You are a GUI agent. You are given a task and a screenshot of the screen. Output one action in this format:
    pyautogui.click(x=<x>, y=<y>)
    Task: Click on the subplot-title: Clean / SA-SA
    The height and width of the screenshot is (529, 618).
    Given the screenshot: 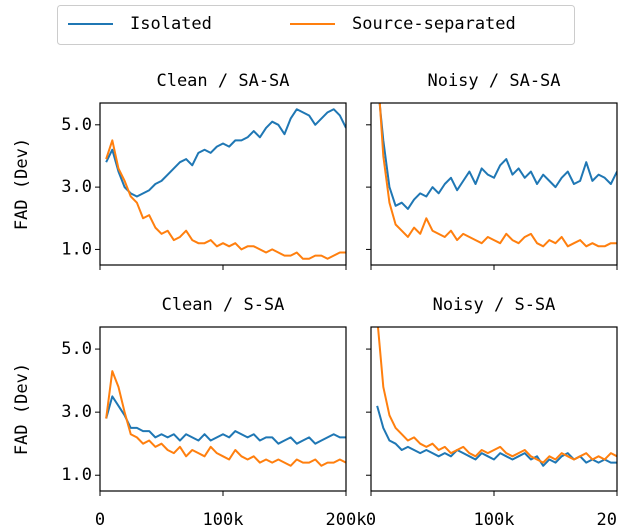 What is the action you would take?
    pyautogui.click(x=222, y=81)
    